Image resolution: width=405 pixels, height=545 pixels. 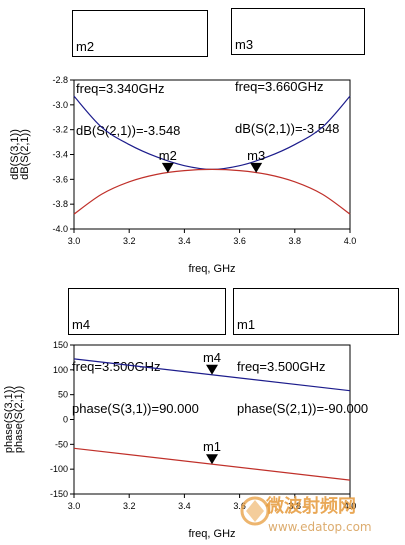 I want to click on y-tick-label: -50, so click(x=61, y=444).